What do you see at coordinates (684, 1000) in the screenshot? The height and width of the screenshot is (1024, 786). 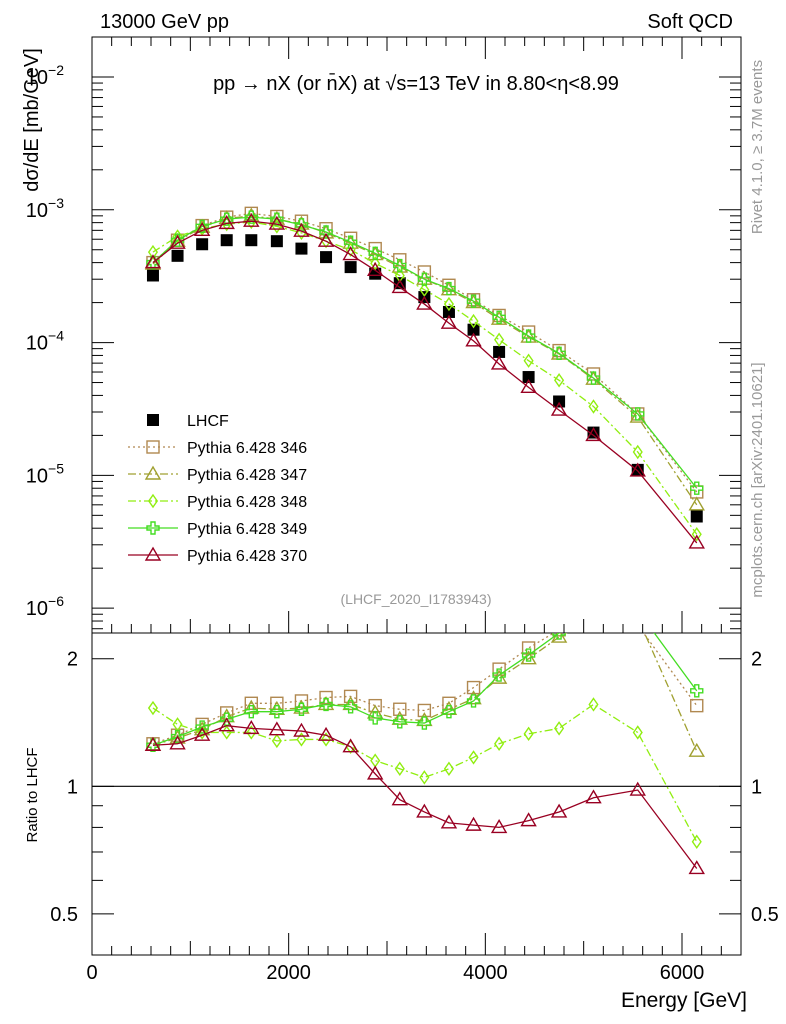 I see `x-axis-label: Energy [GeV]` at bounding box center [684, 1000].